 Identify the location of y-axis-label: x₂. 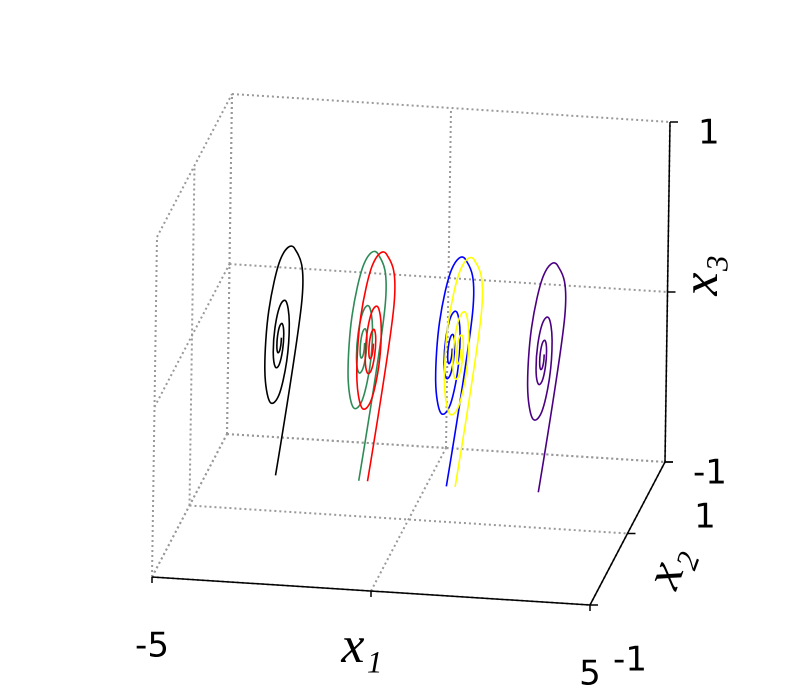
(668, 566).